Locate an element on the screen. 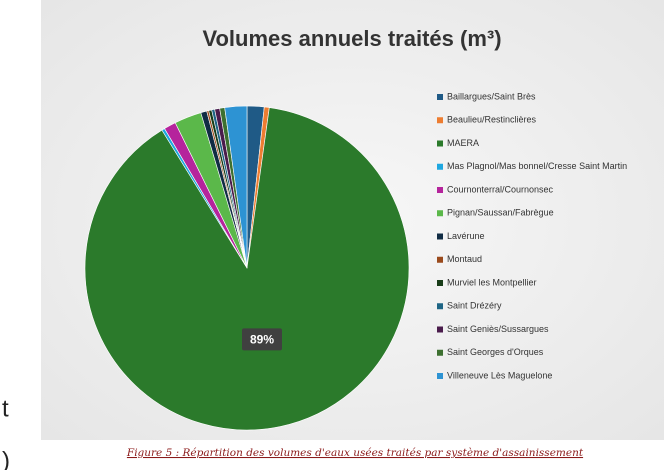 This screenshot has width=664, height=470. text-fragment: t is located at coordinates (5, 408).